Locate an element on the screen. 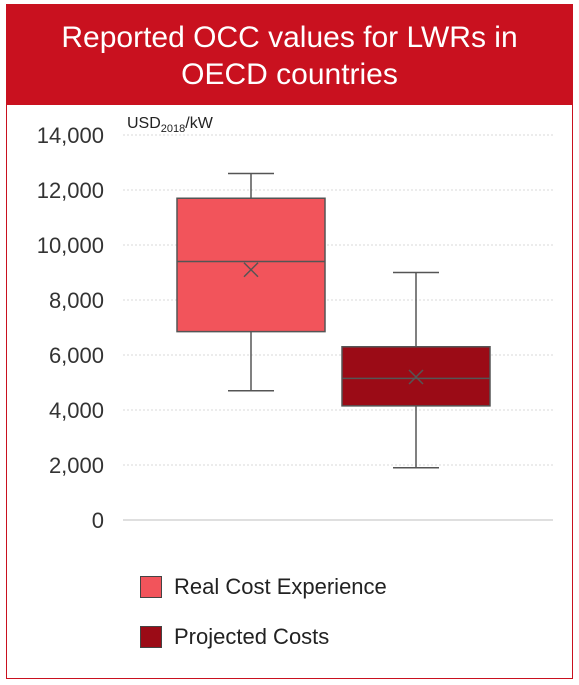  box-group-projected is located at coordinates (416, 370).